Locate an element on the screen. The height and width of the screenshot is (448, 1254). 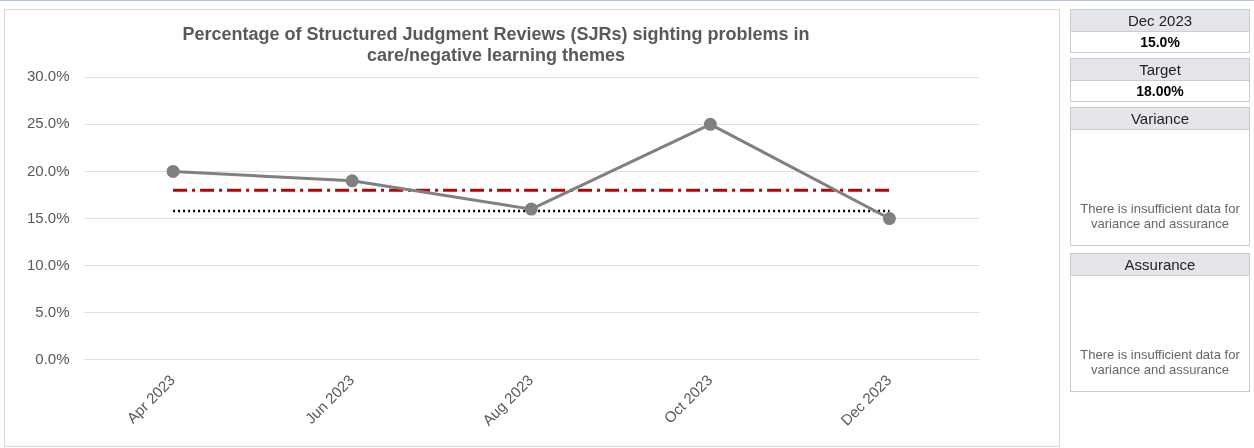
y-tick-label: 15.0% is located at coordinates (48, 217).